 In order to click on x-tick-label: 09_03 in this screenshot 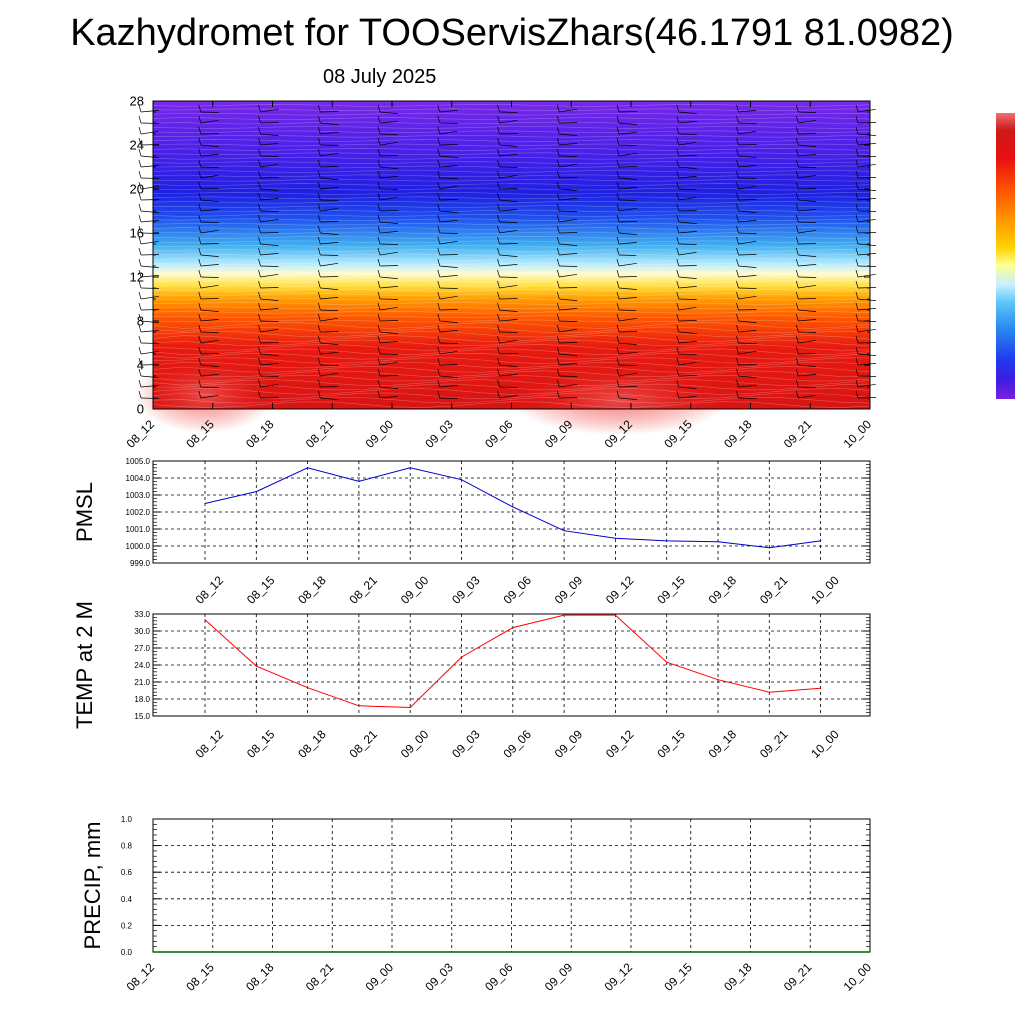, I will do `click(466, 590)`.